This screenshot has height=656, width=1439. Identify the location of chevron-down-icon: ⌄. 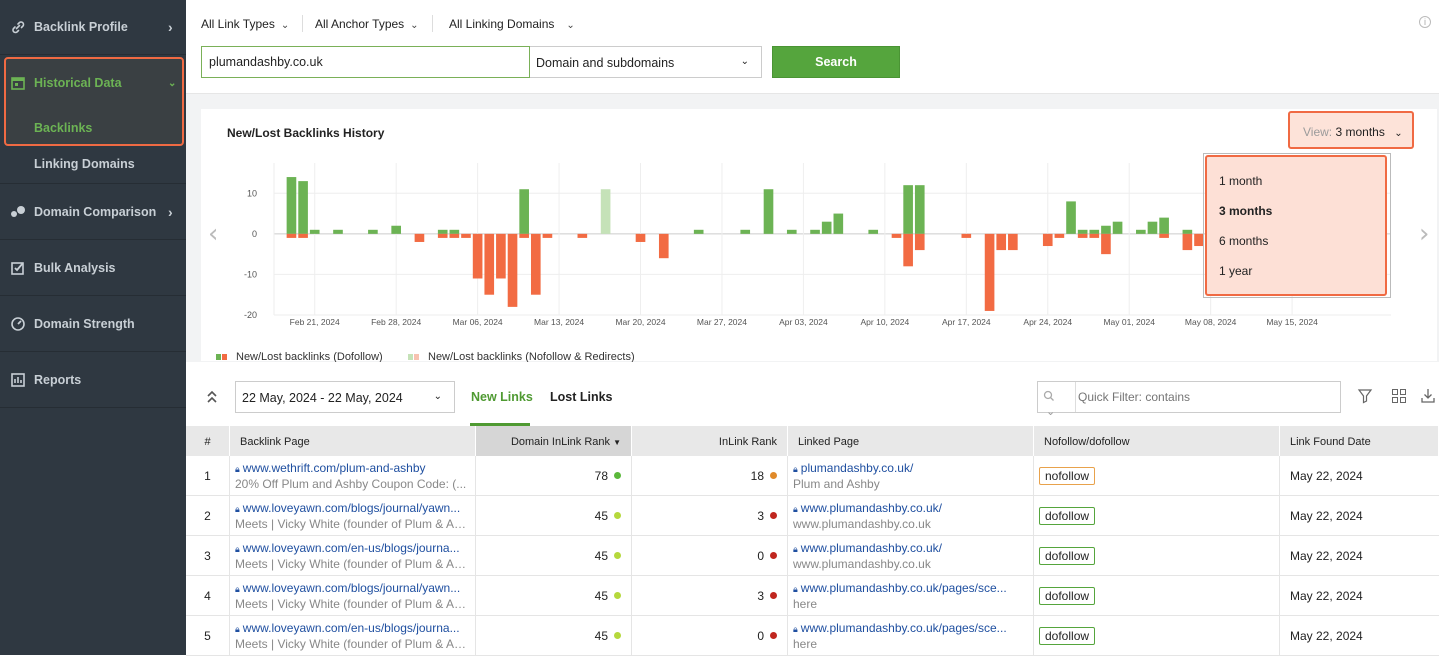
(285, 25).